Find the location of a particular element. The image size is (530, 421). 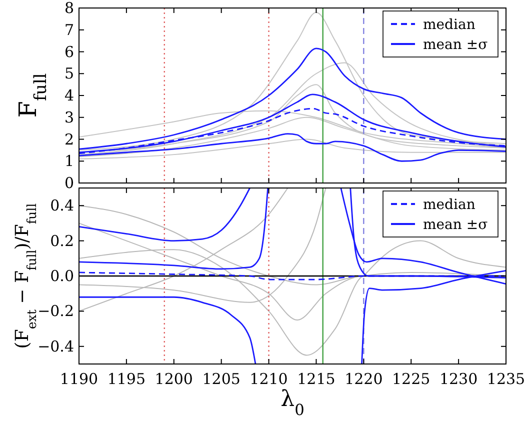

x-tick-label: 1210 is located at coordinates (269, 379).